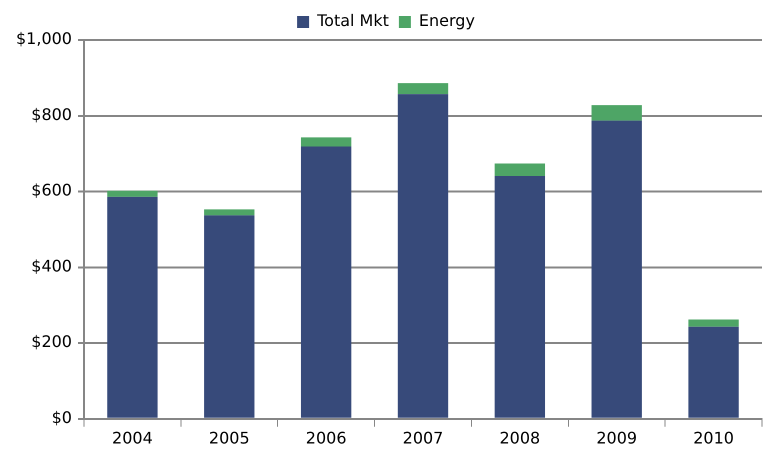  What do you see at coordinates (352, 20) in the screenshot?
I see `legend-label: Total Mkt` at bounding box center [352, 20].